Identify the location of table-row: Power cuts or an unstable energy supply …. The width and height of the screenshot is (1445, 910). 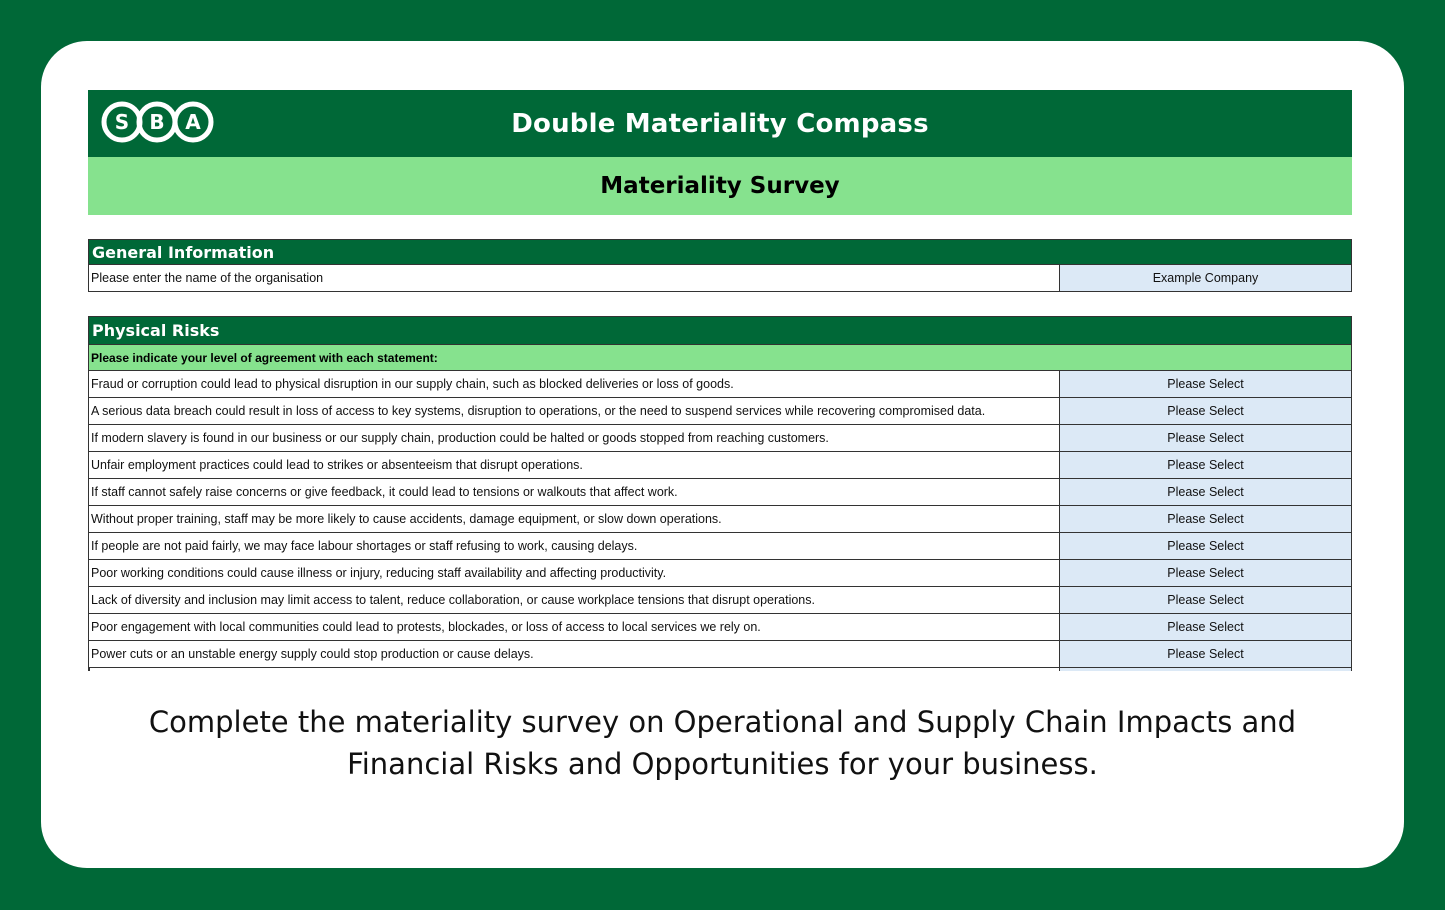
(720, 654).